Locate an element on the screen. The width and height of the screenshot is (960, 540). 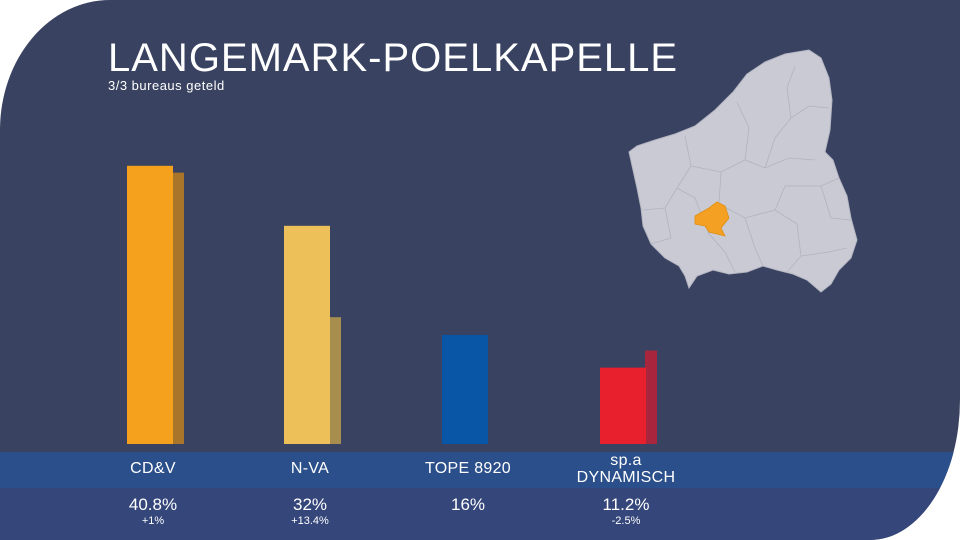
bar-current-nva is located at coordinates (307, 334).